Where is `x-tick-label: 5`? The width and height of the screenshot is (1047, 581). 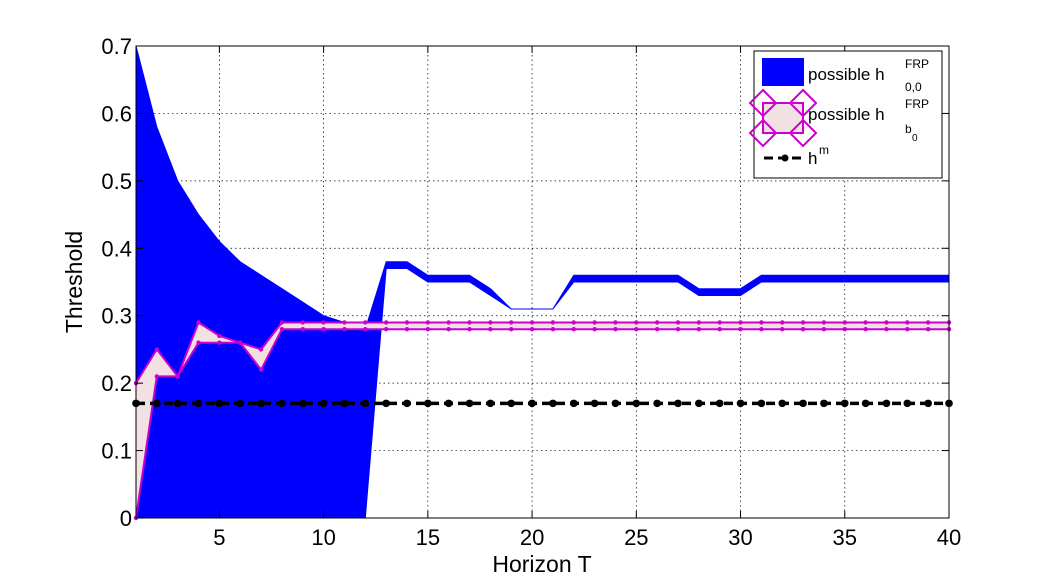
x-tick-label: 5 is located at coordinates (219, 537).